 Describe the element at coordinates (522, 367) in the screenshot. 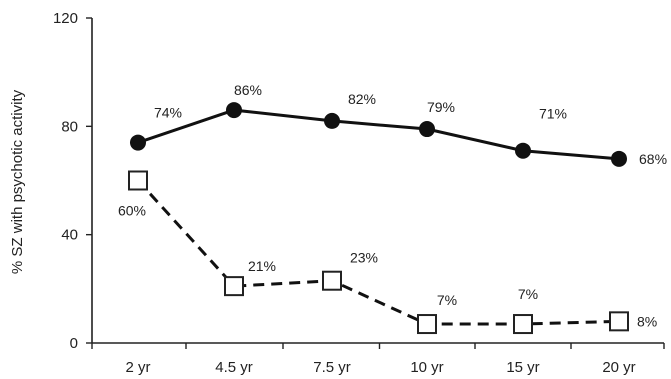

I see `x-tick-label: 15 yr` at that location.